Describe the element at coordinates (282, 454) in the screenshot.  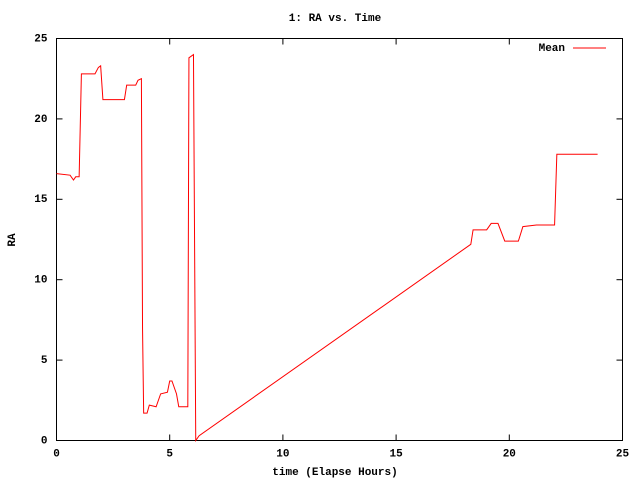
I see `x-tick-label: 10` at that location.